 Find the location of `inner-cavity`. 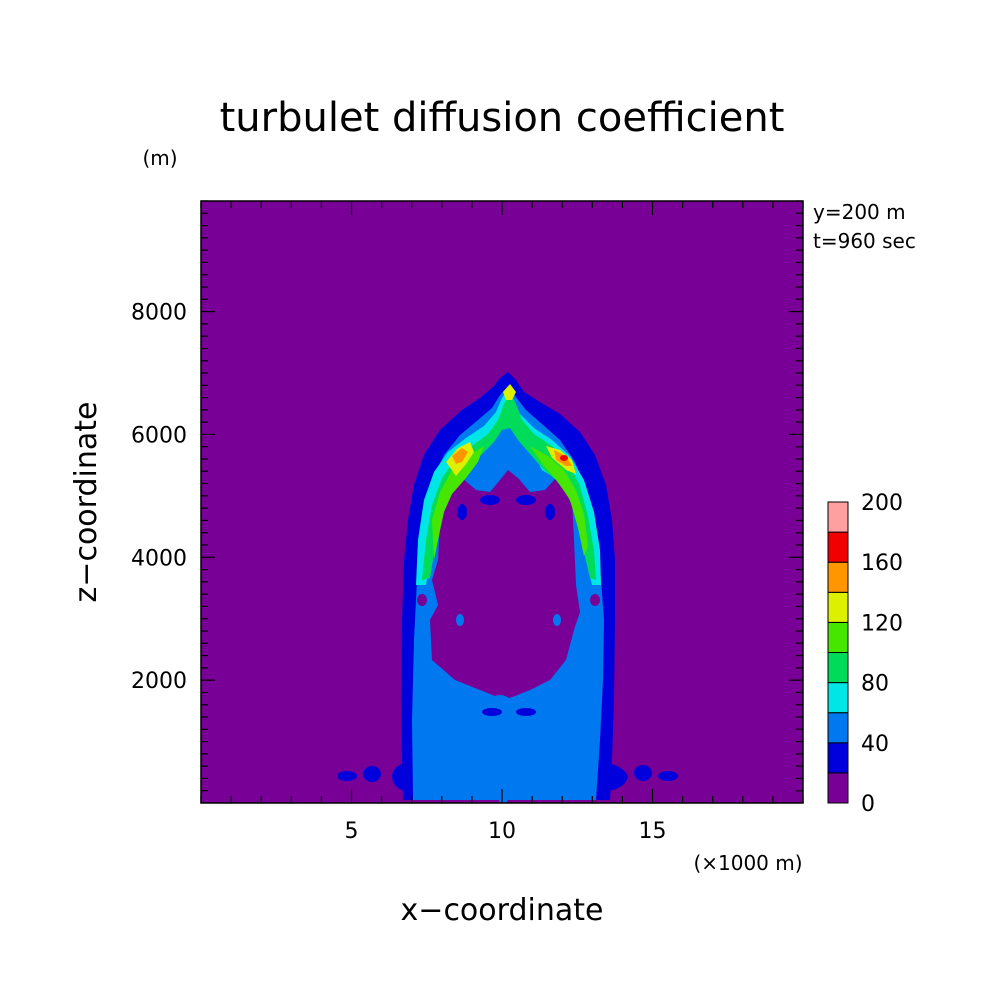

inner-cavity is located at coordinates (505, 585).